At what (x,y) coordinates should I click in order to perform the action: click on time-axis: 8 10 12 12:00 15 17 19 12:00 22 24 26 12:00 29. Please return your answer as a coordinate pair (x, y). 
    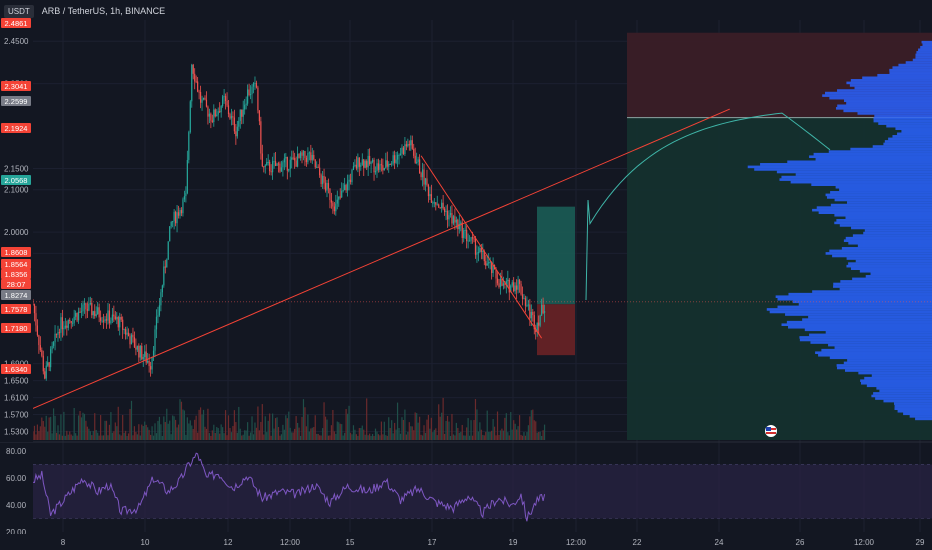
    Looking at the image, I should click on (466, 542).